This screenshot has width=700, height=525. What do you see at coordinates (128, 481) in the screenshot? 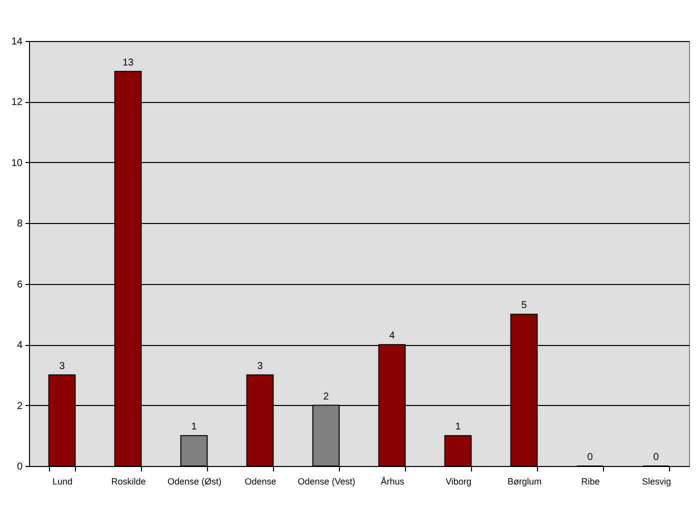
I see `x-tick-label: Roskilde` at bounding box center [128, 481].